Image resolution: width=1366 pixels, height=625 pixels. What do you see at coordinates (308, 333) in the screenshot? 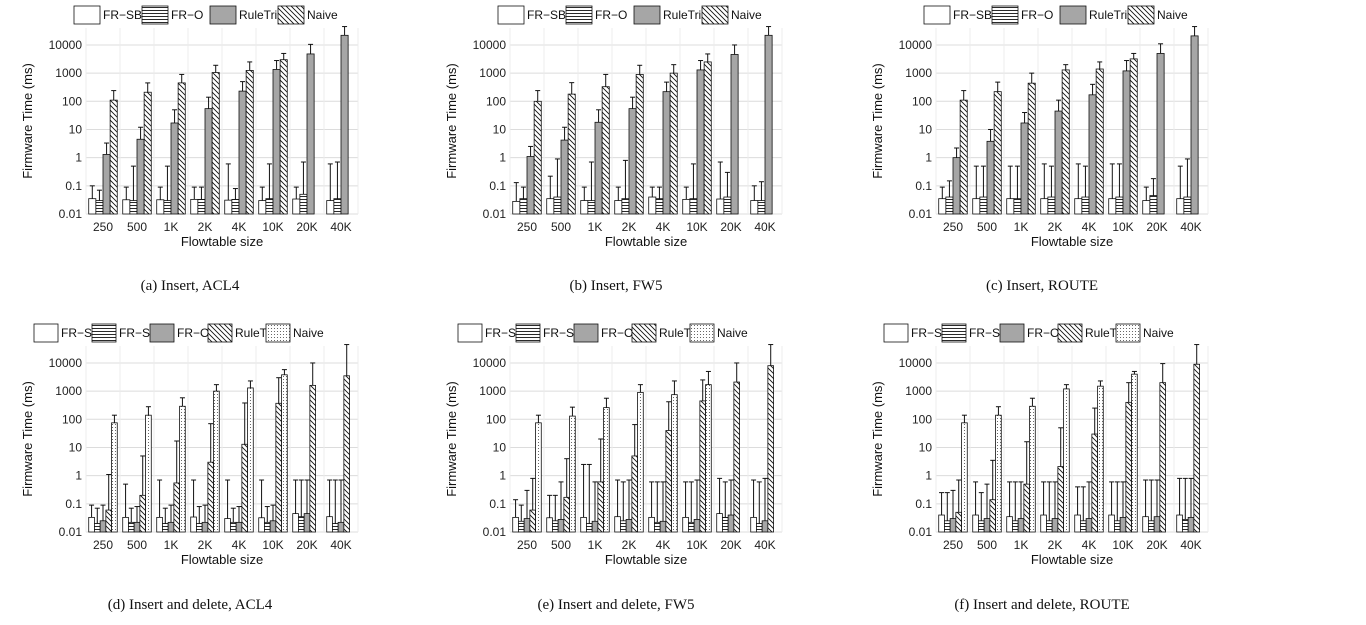
I see `legend-label: Naive` at bounding box center [308, 333].